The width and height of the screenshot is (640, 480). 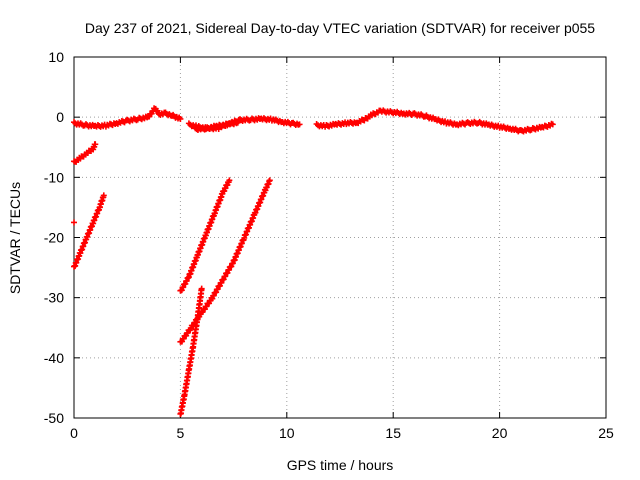 What do you see at coordinates (74, 433) in the screenshot?
I see `x-tick-label: 0` at bounding box center [74, 433].